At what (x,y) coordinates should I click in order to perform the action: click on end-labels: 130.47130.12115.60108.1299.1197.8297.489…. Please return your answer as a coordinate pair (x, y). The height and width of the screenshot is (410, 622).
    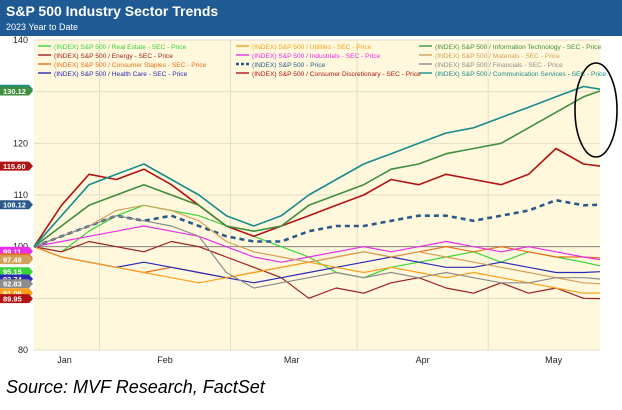
    Looking at the image, I should click on (16, 194).